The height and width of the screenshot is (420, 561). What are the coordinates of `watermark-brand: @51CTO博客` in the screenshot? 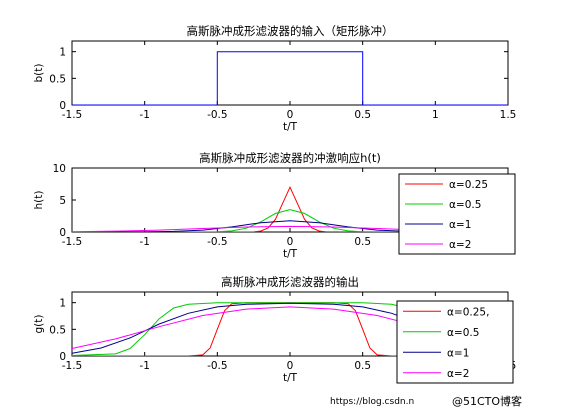 It's located at (487, 401).